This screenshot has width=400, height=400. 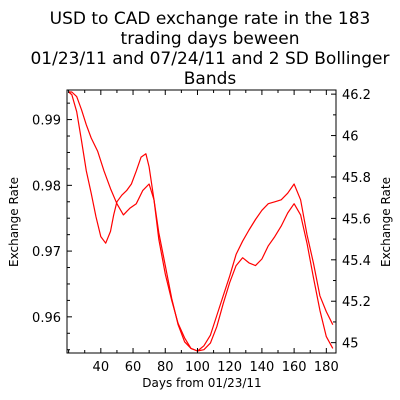 I want to click on y-right-tick-label: 46.2, so click(x=356, y=95).